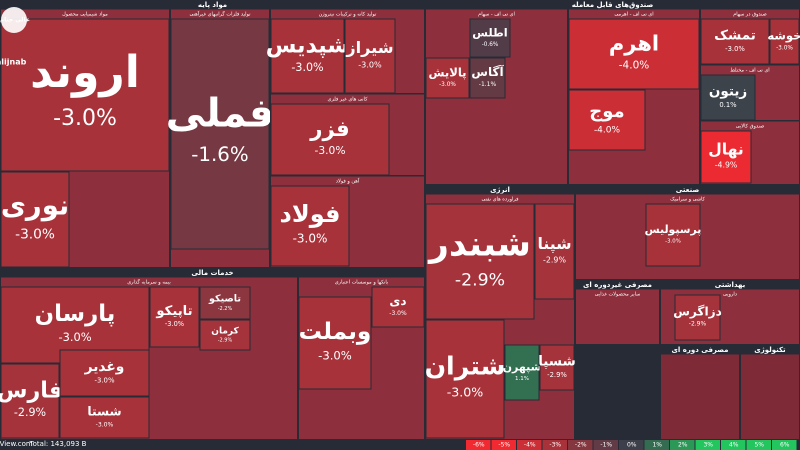  I want to click on tile-change: -4.0%, so click(634, 66).